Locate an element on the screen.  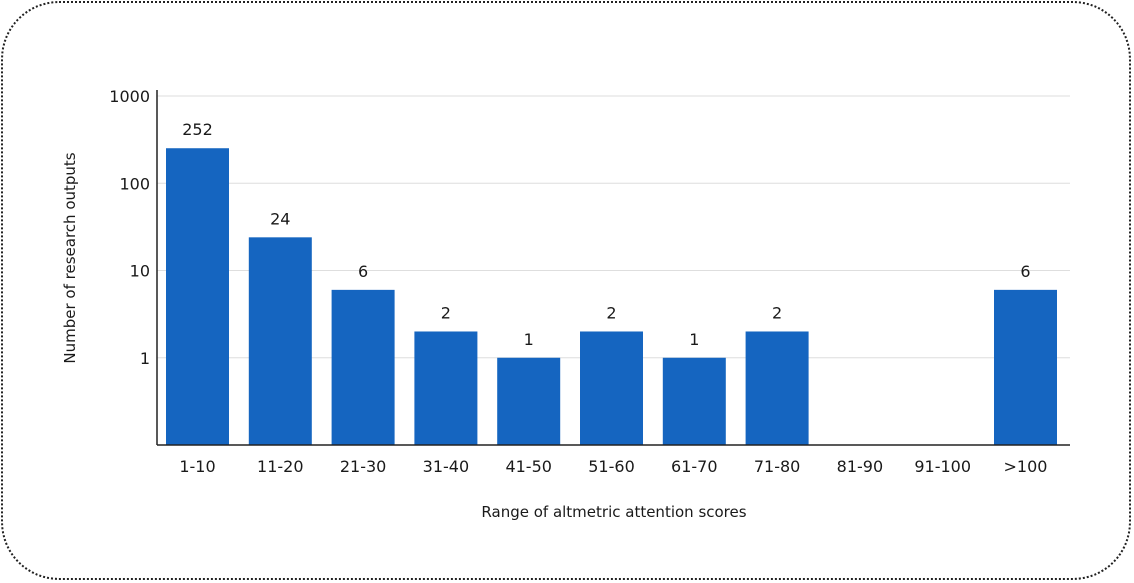
y-tick-label: 1000 is located at coordinates (129, 96).